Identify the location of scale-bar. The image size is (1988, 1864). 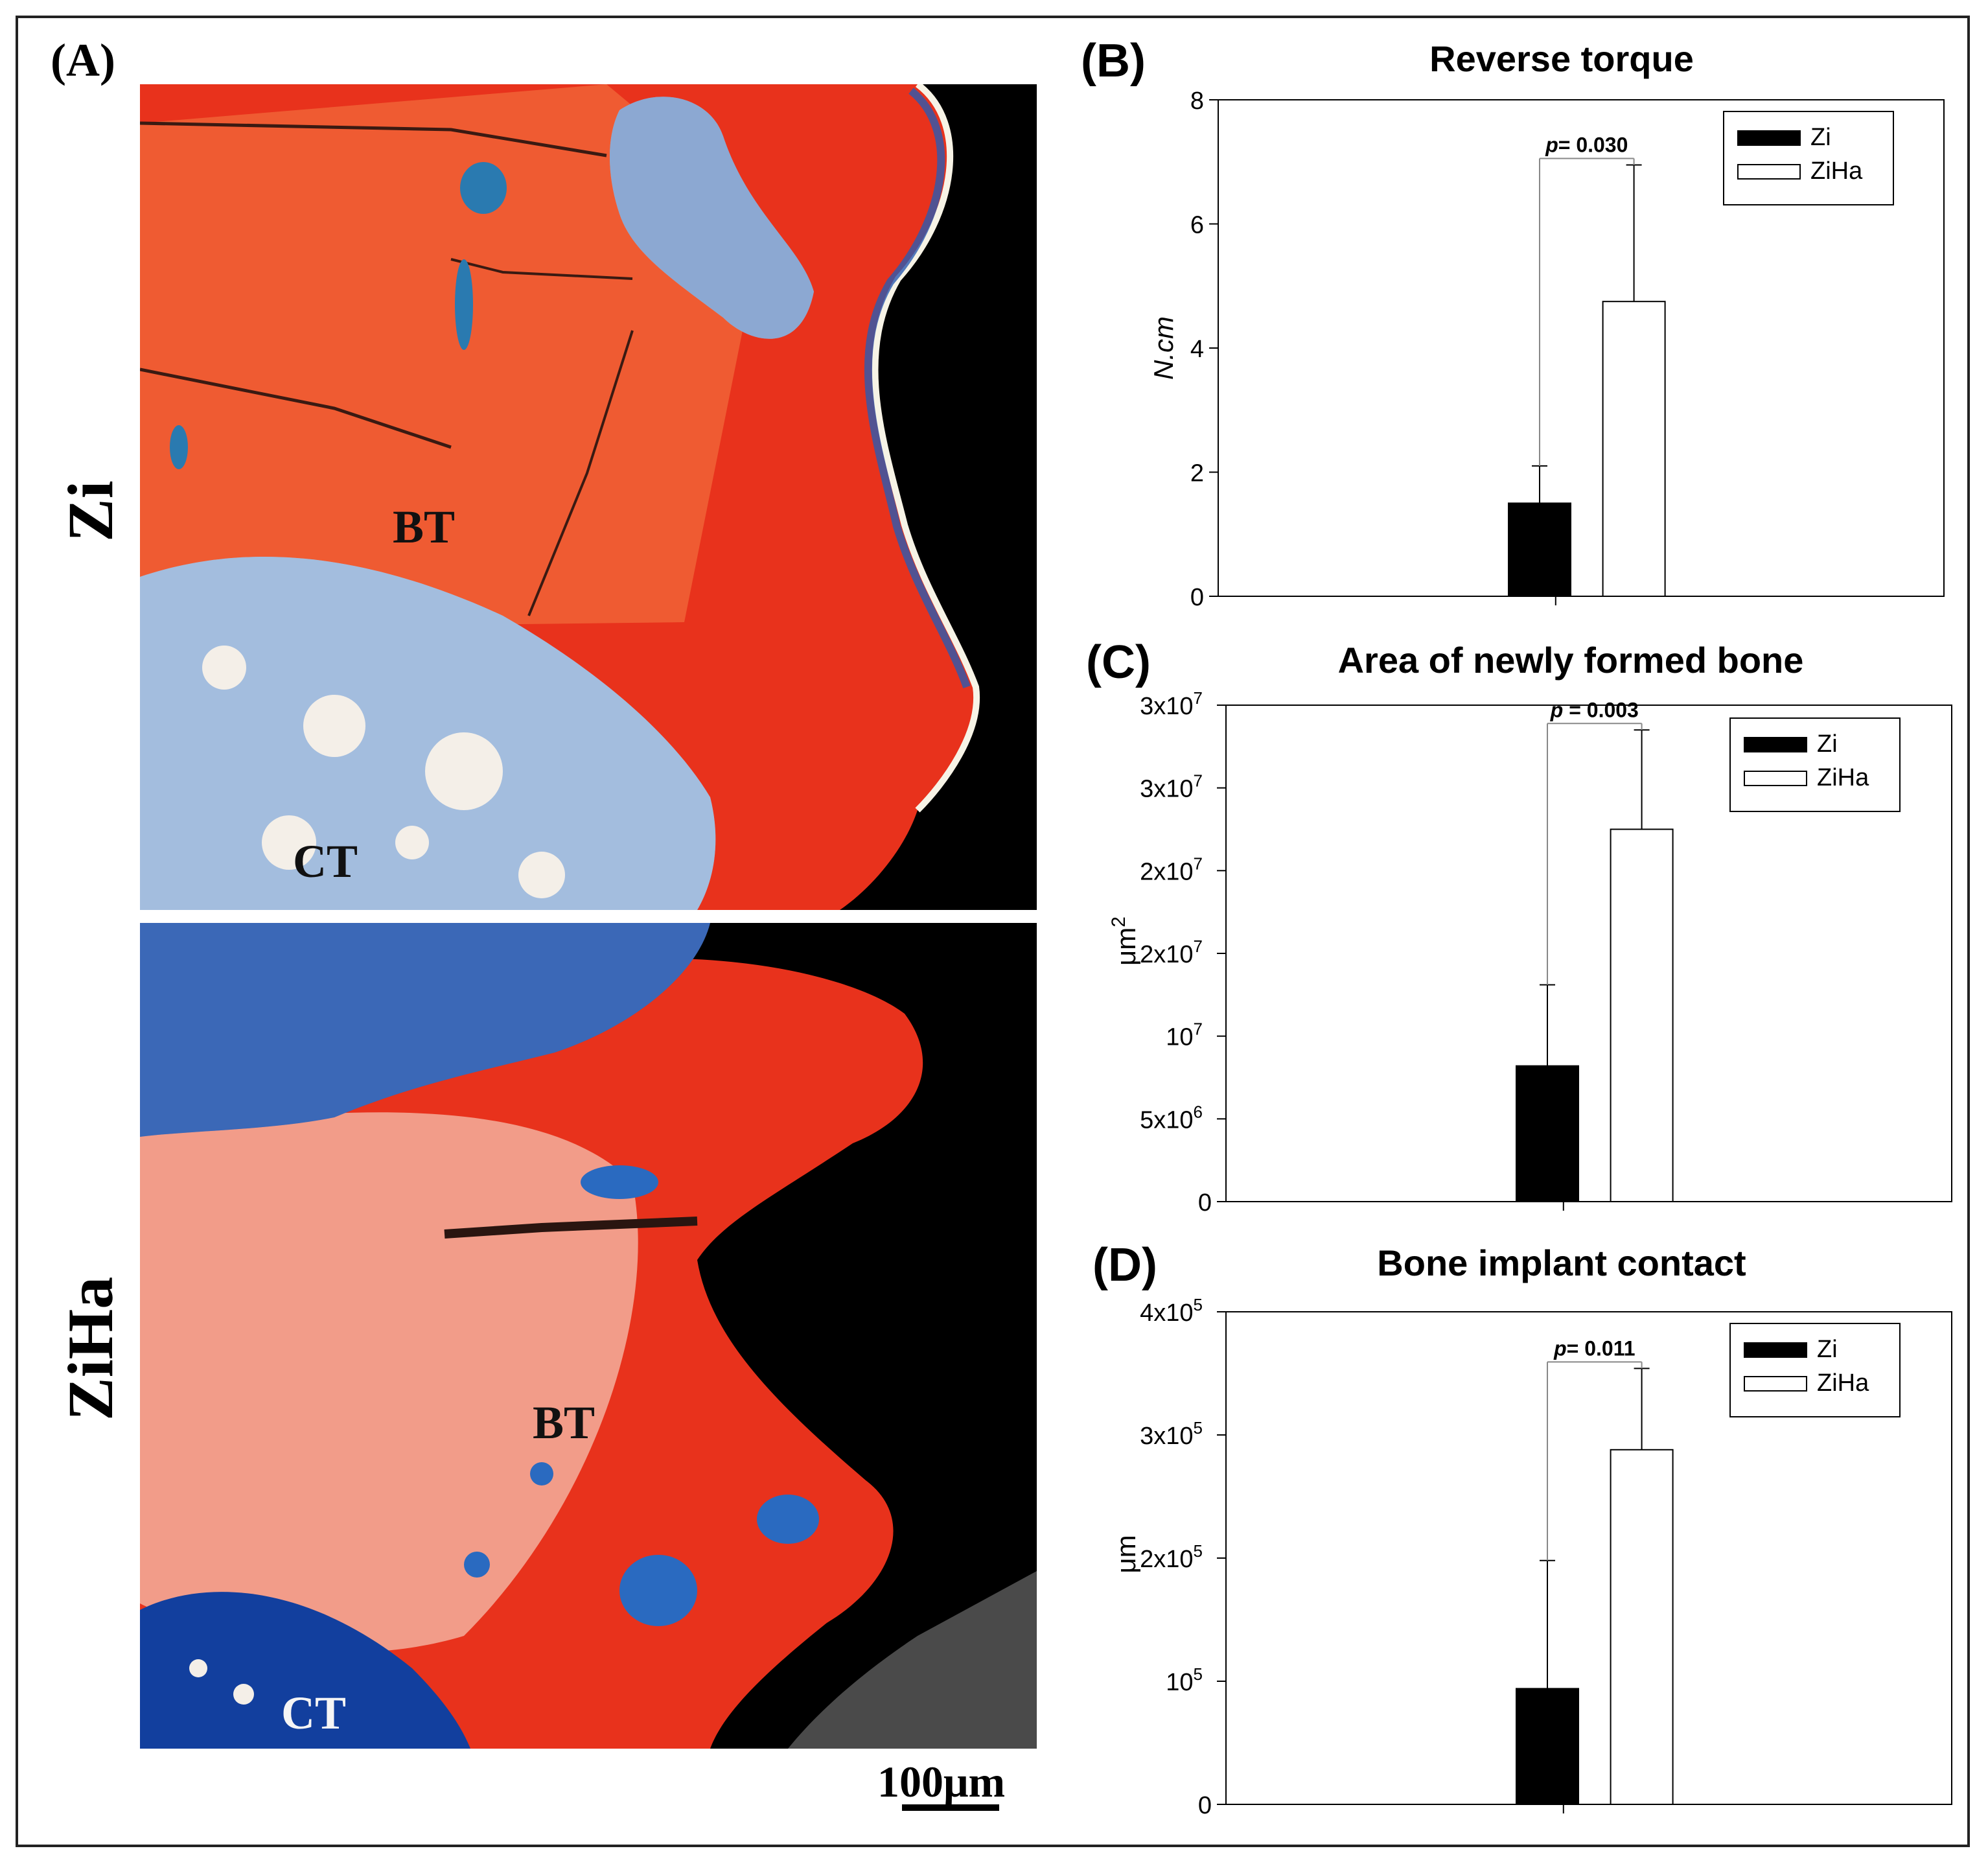
(950, 1808).